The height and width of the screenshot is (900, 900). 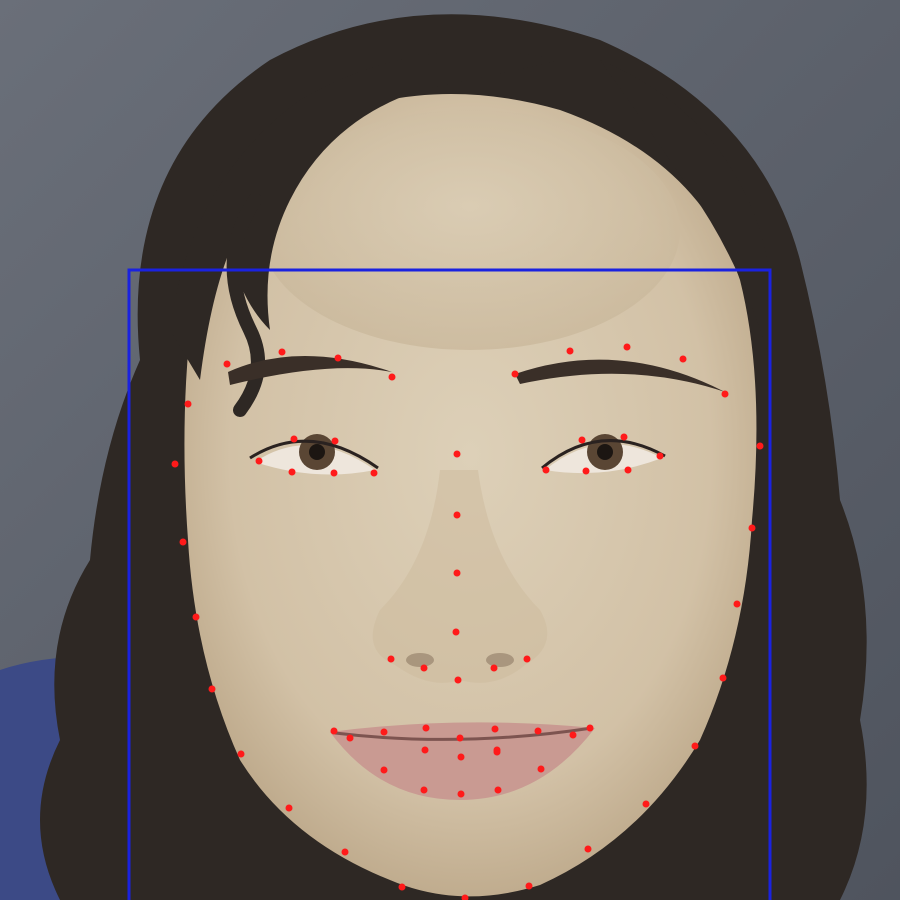 I want to click on lips, so click(x=462, y=761).